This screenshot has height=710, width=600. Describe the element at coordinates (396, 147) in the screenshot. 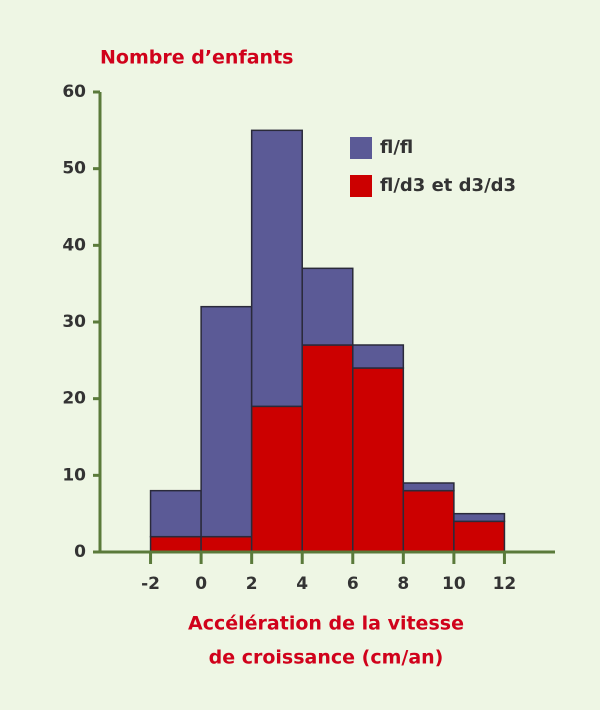

I see `legend-label: fl/fl` at that location.